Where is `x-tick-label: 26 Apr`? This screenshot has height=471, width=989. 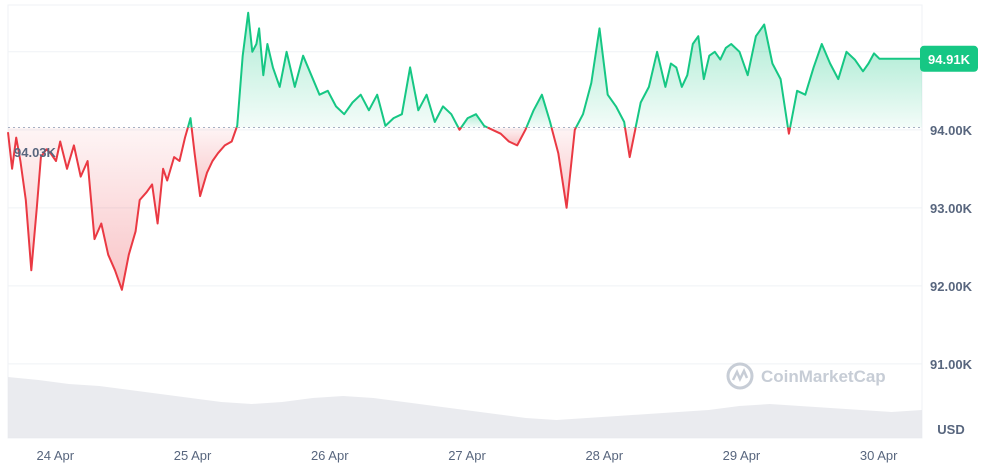
x-tick-label: 26 Apr is located at coordinates (330, 455).